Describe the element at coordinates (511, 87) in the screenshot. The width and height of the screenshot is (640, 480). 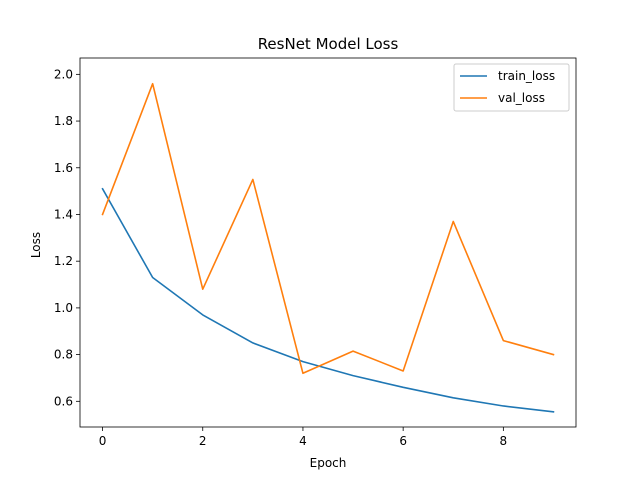
I see `legend: train_loss val_loss` at that location.